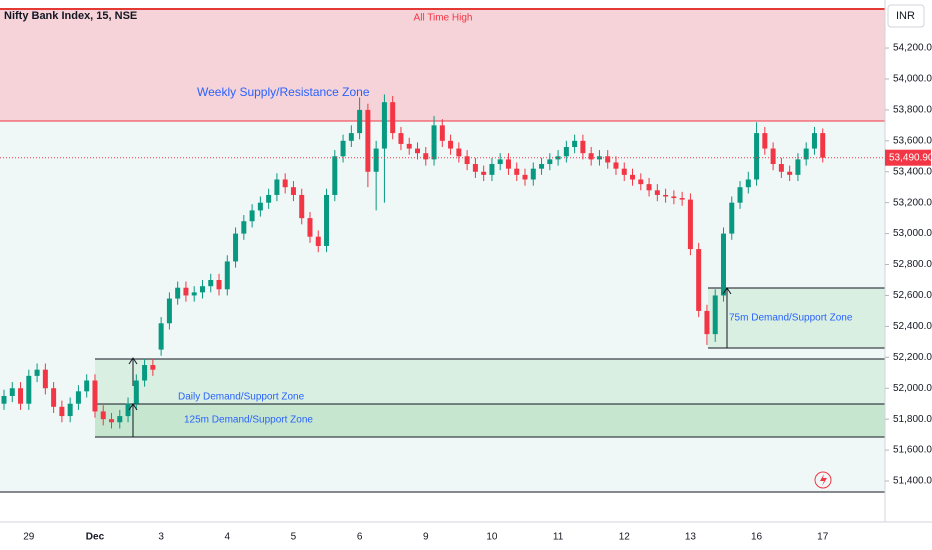 The height and width of the screenshot is (550, 932). What do you see at coordinates (912, 326) in the screenshot?
I see `y-tick-label: 52,400.00` at bounding box center [912, 326].